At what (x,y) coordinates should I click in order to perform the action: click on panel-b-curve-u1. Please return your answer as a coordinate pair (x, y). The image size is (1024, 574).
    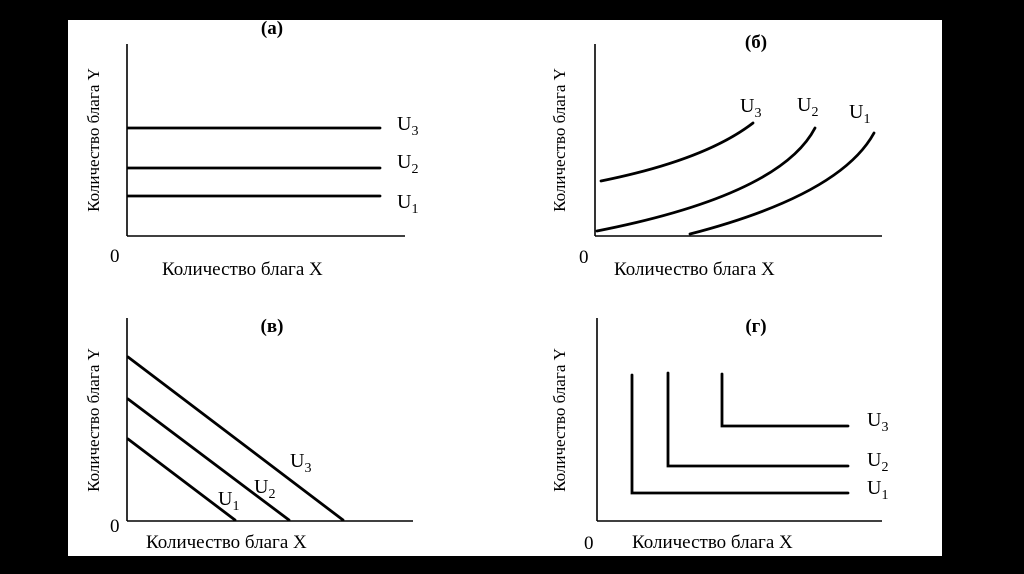
    Looking at the image, I should click on (782, 183).